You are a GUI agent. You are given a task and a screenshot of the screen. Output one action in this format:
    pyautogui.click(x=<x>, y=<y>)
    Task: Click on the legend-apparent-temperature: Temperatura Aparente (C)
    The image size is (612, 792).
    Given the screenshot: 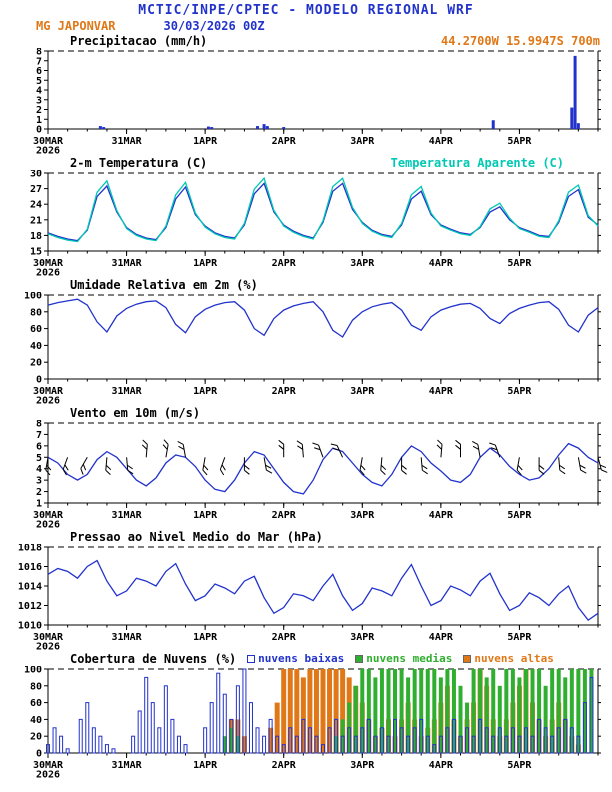 What is the action you would take?
    pyautogui.click(x=477, y=162)
    